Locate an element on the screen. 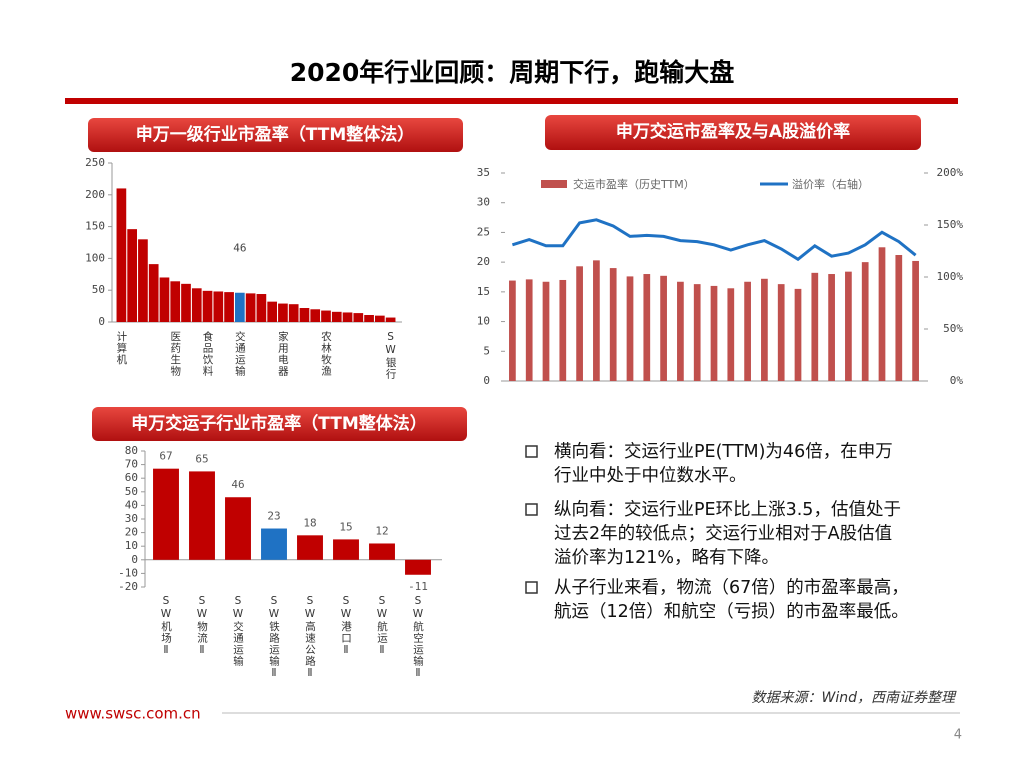 This screenshot has width=1024, height=768. y-tick-label: 150% is located at coordinates (950, 224).